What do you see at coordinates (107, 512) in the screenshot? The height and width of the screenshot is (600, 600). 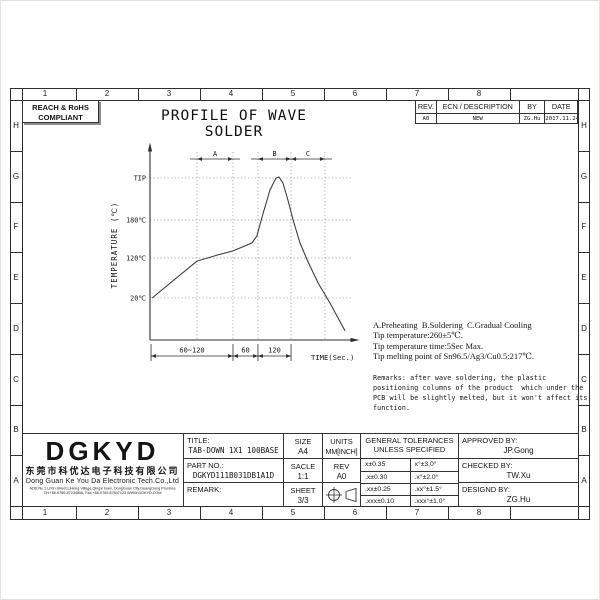 I see `zone-col-number: 2` at bounding box center [107, 512].